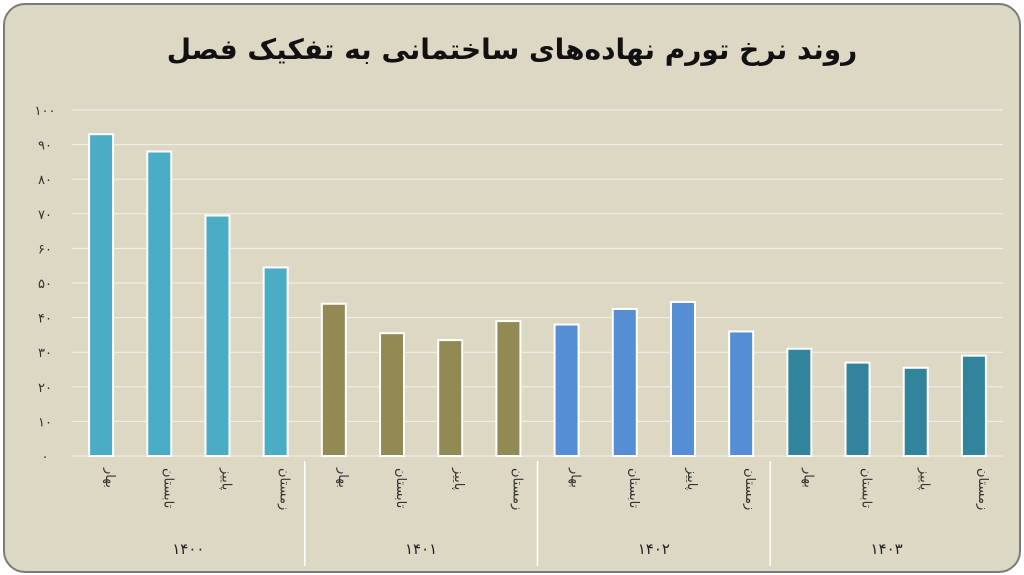 This screenshot has width=1024, height=575. What do you see at coordinates (45, 215) in the screenshot?
I see `y-tick-label: ۷۰` at bounding box center [45, 215].